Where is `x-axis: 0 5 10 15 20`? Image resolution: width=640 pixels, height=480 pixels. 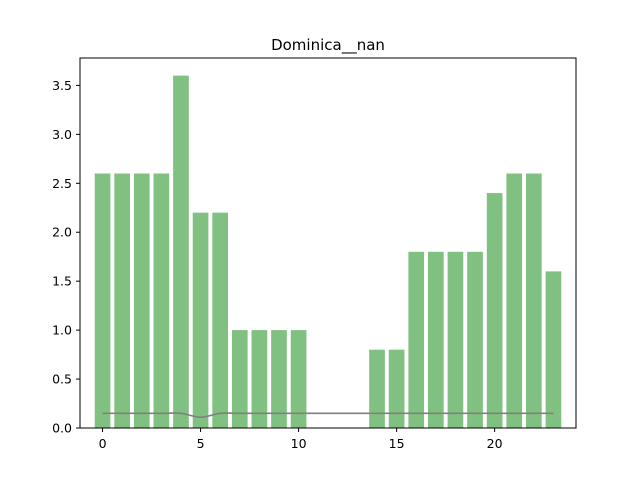 x-axis: 0 5 10 15 20 is located at coordinates (301, 439).